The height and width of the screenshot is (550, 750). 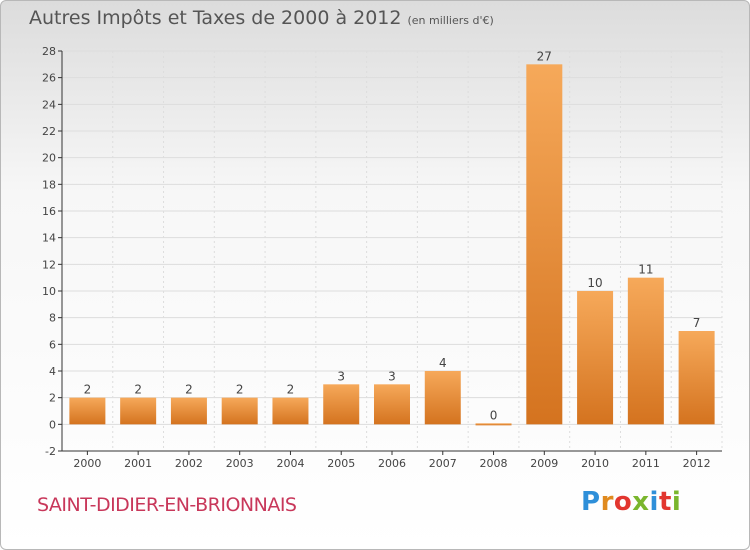 What do you see at coordinates (607, 502) in the screenshot?
I see `logo-letter: r` at bounding box center [607, 502].